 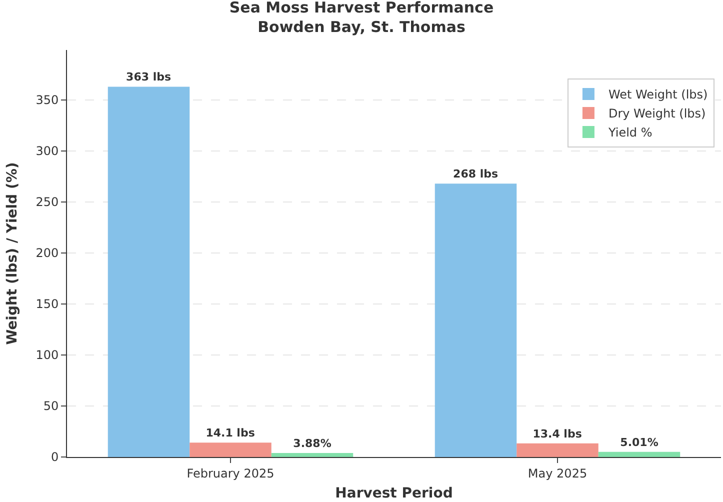 What do you see at coordinates (657, 113) in the screenshot?
I see `legend-label: Dry Weight (lbs)` at bounding box center [657, 113].